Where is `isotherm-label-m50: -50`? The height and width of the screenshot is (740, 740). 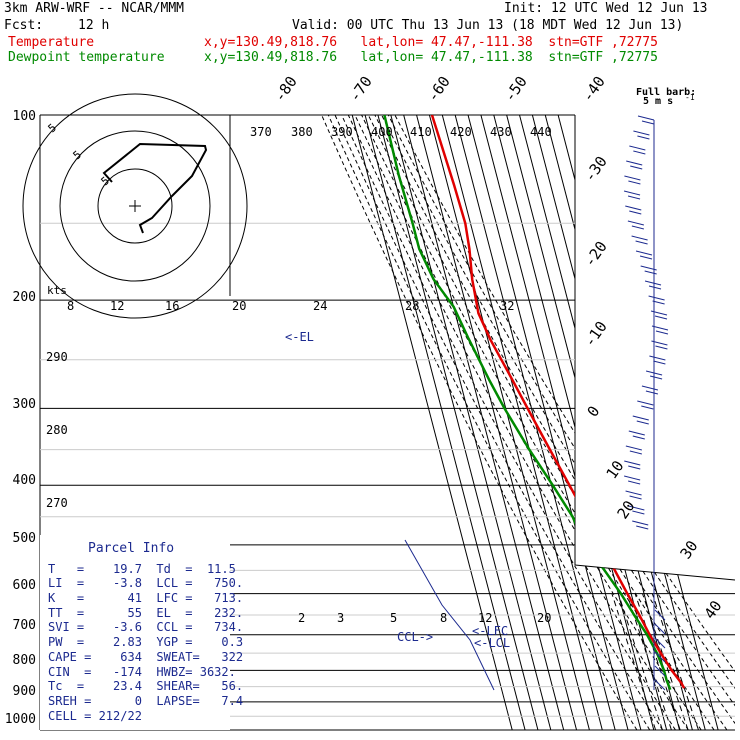 isotherm-label-m50: -50 is located at coordinates (516, 89).